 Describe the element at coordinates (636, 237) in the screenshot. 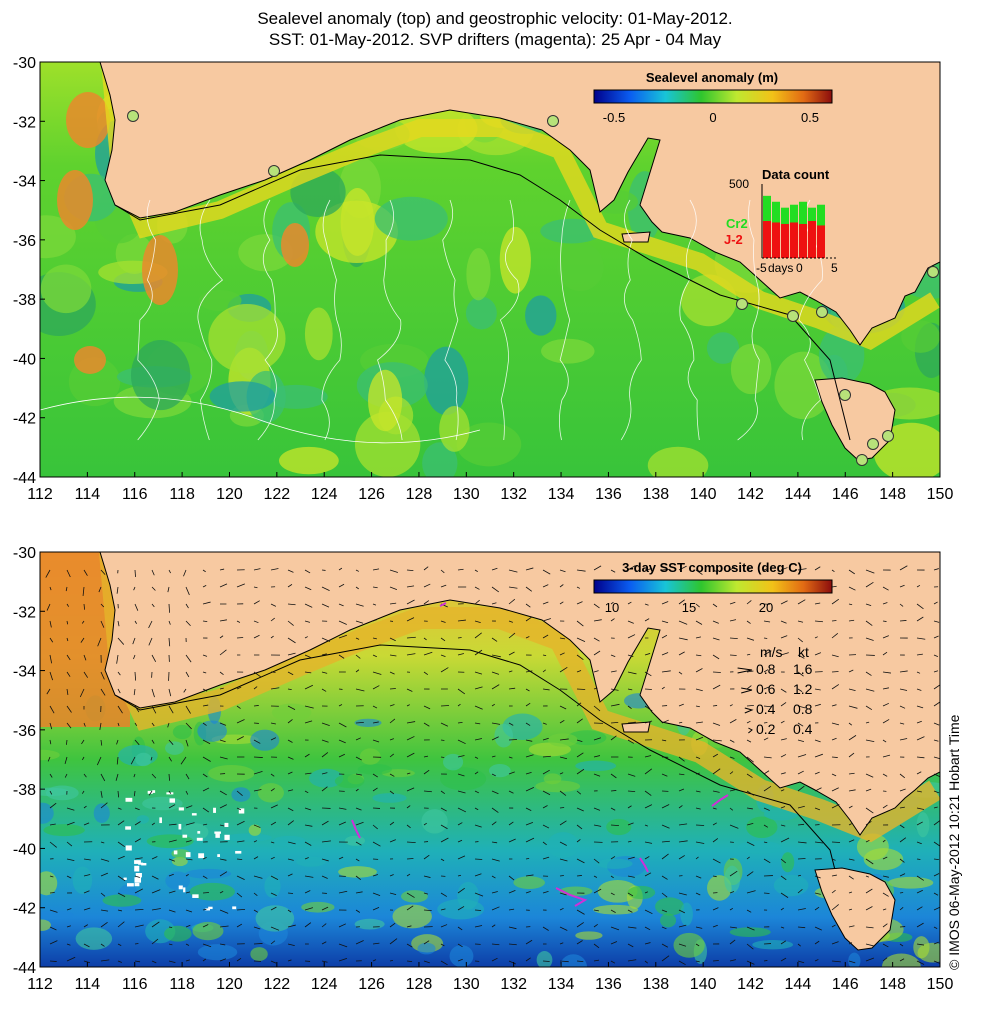

I see `kangaroo-island` at that location.